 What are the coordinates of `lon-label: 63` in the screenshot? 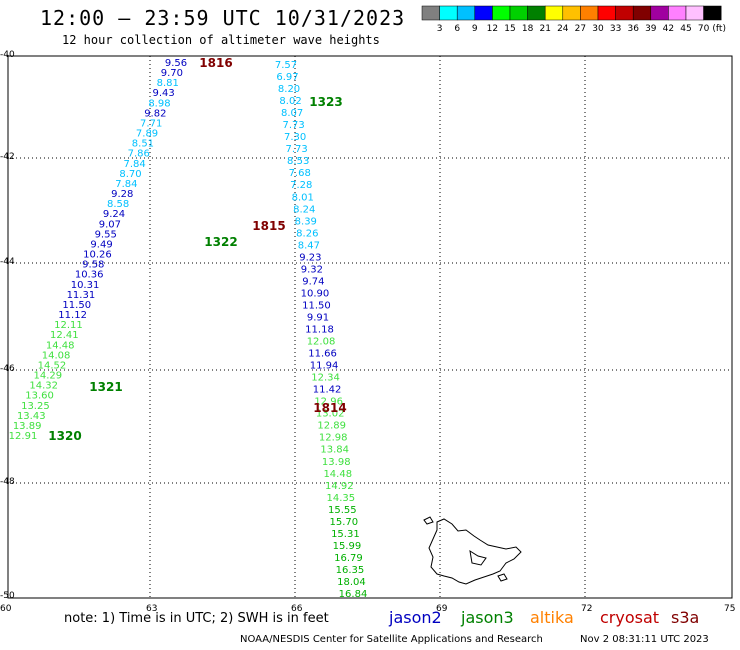 It's located at (152, 609).